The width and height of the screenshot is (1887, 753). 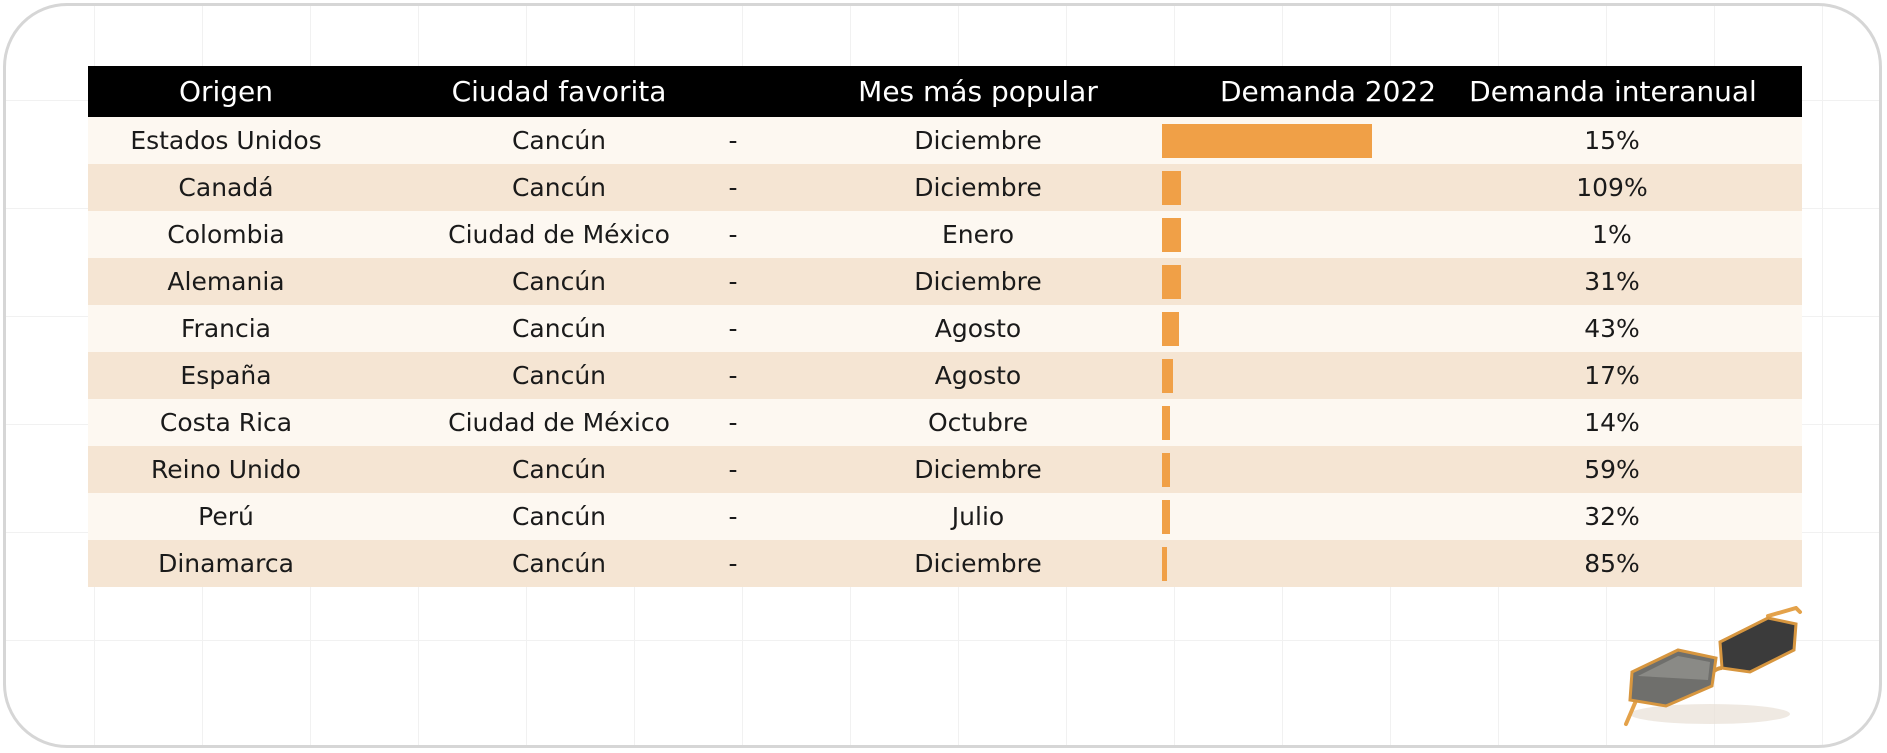 I want to click on header-origin: Origen, so click(x=226, y=91).